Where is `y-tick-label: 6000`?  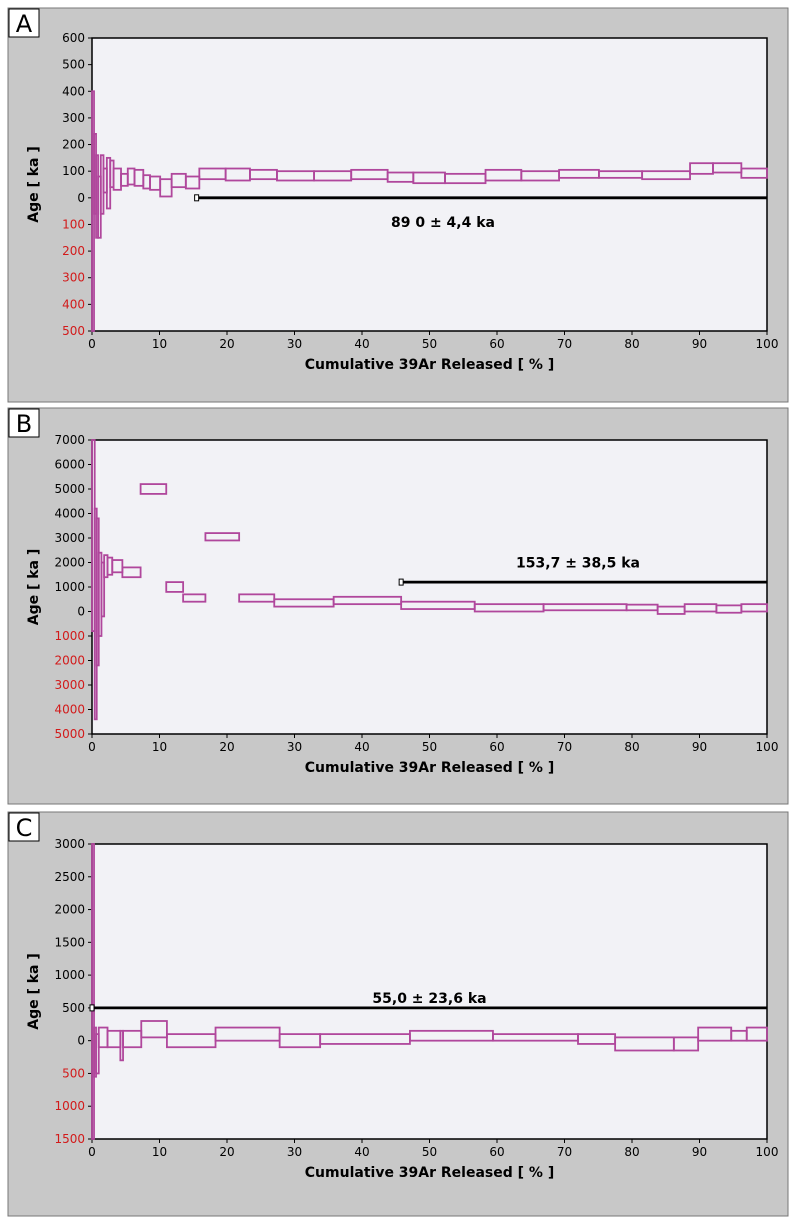 y-tick-label: 6000 is located at coordinates (69, 465).